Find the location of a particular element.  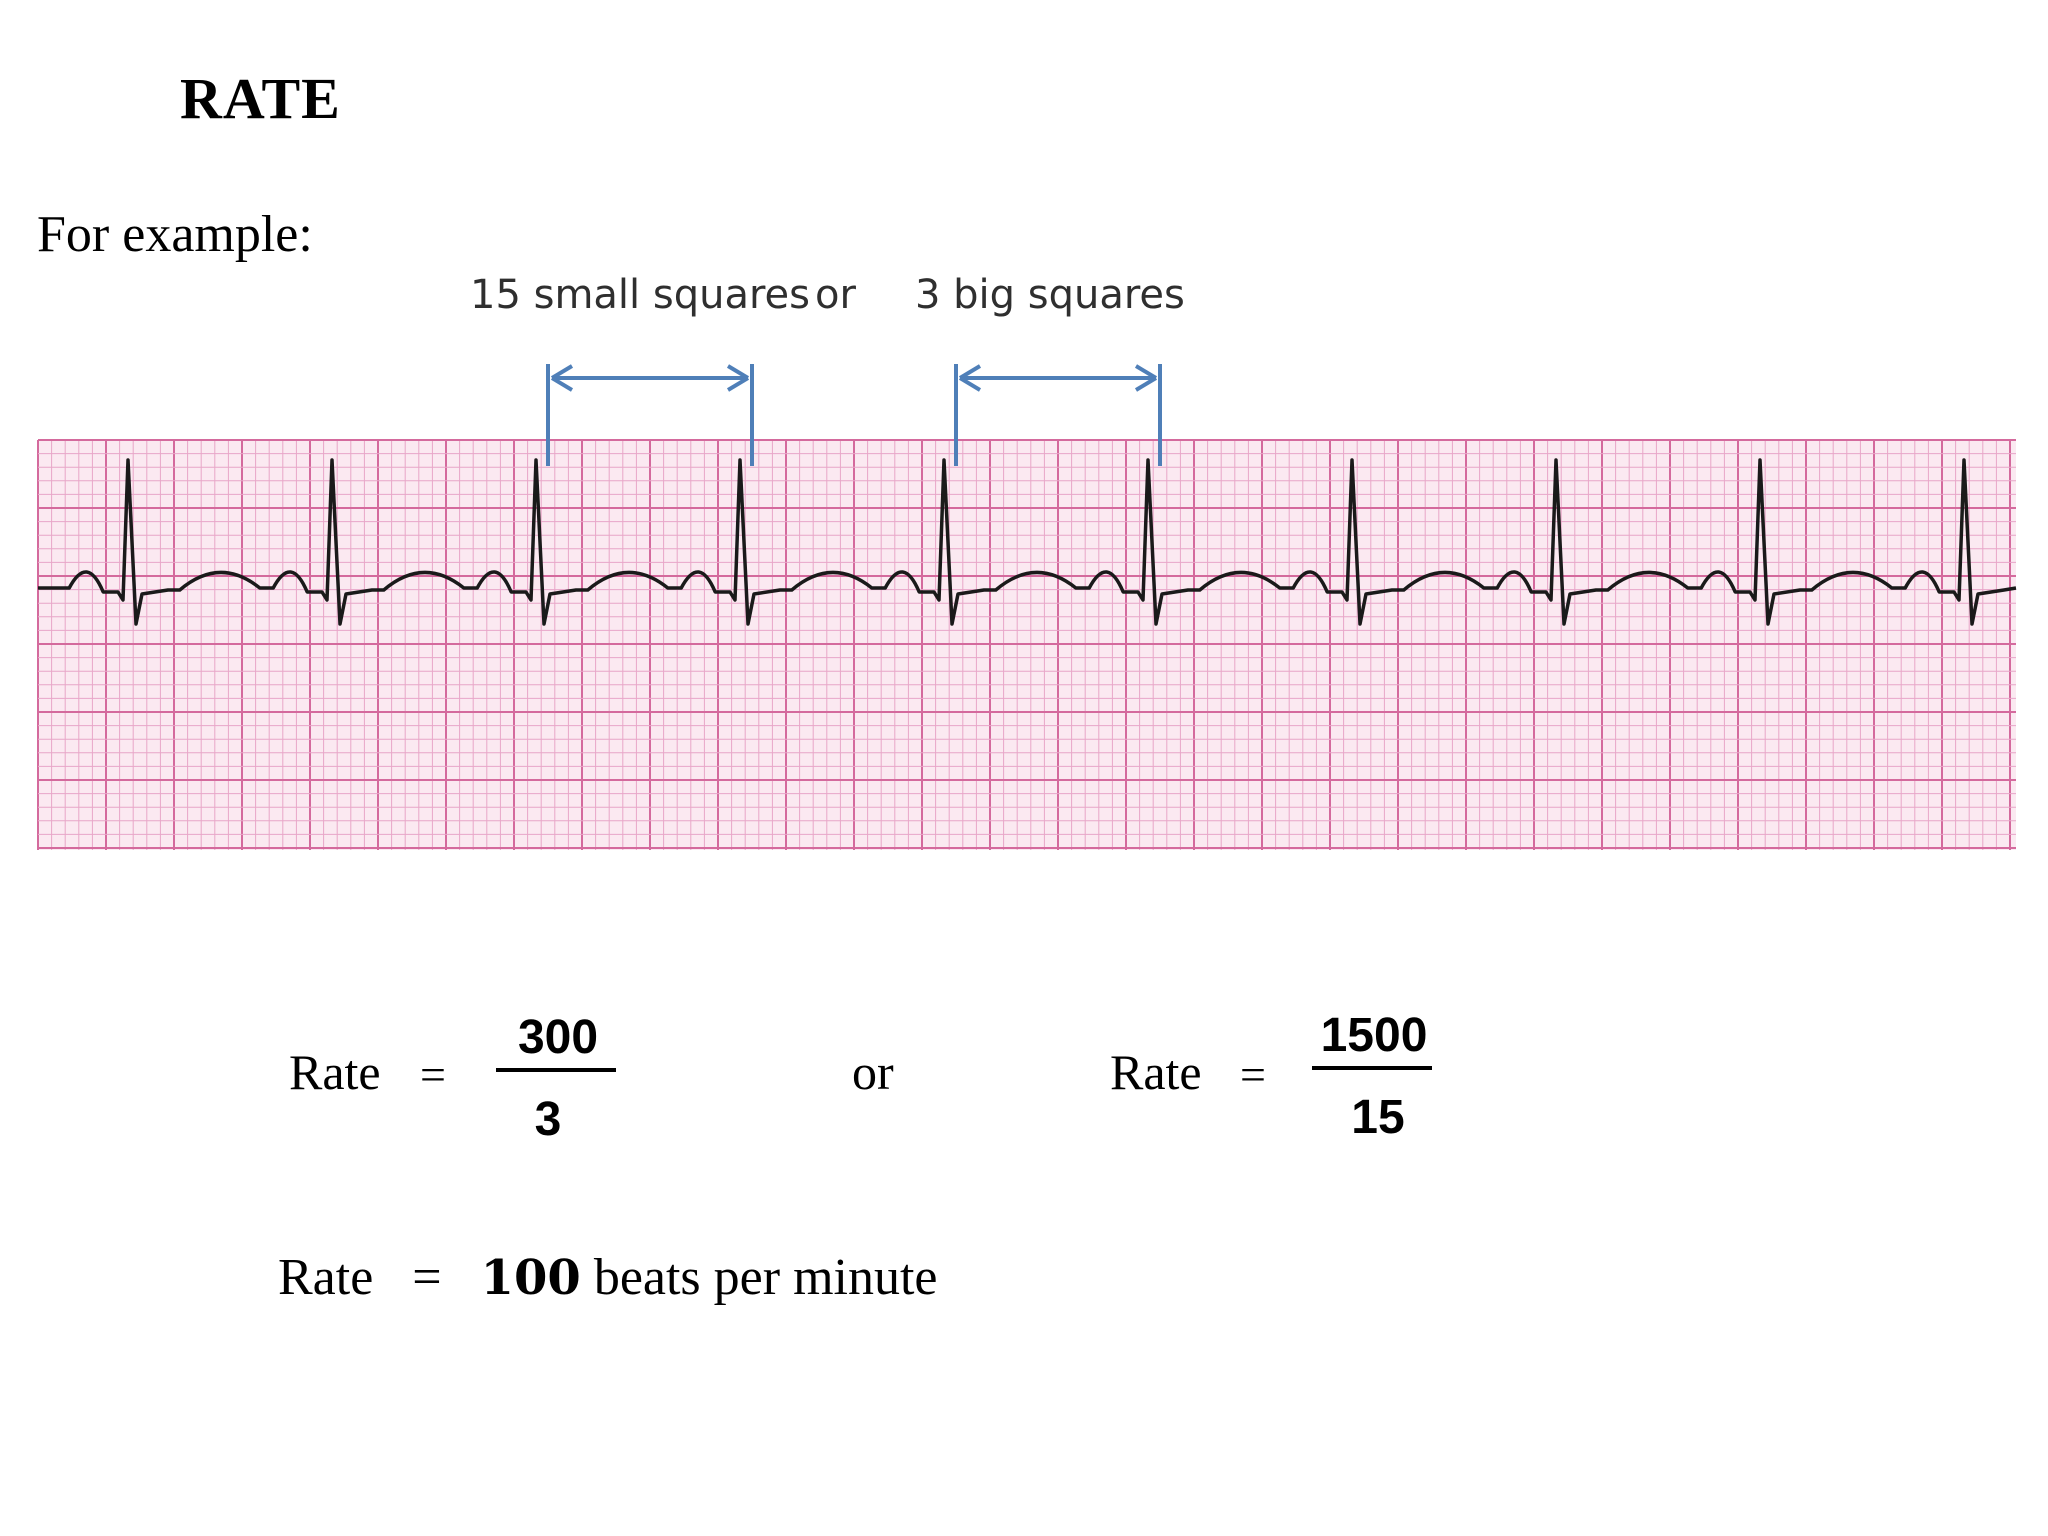

big-squares-interval-arrow is located at coordinates (1058, 415).